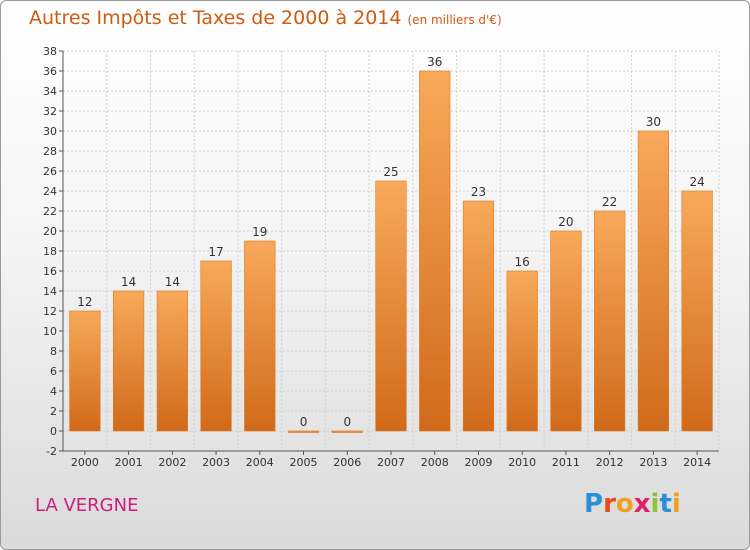 This screenshot has width=750, height=550. I want to click on bar-2006, so click(347, 431).